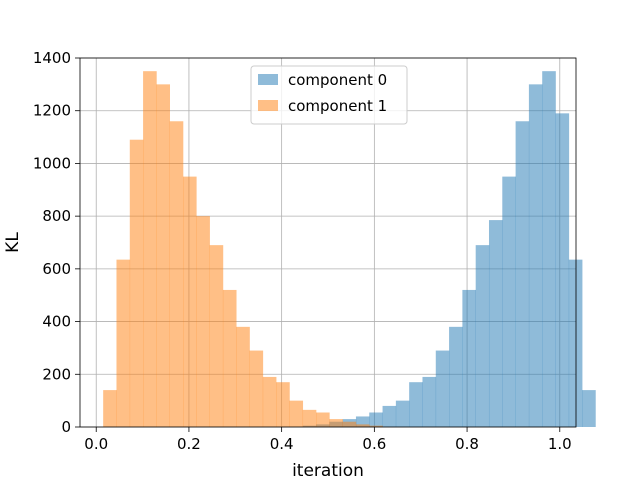  I want to click on x-tick-label-4: 0.8, so click(467, 444).